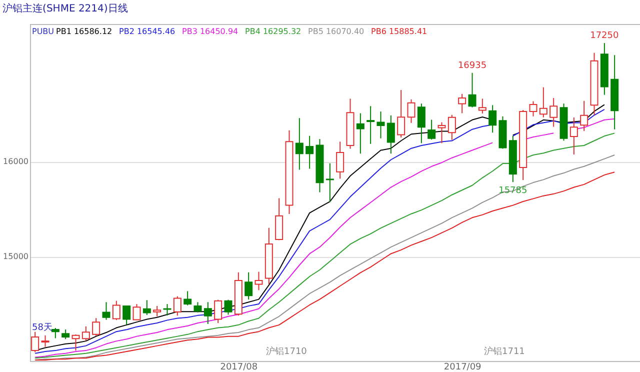 This screenshot has width=640, height=372. Describe the element at coordinates (65, 8) in the screenshot. I see `chart-title: 沪铝主连(SHME 2214)日线` at that location.